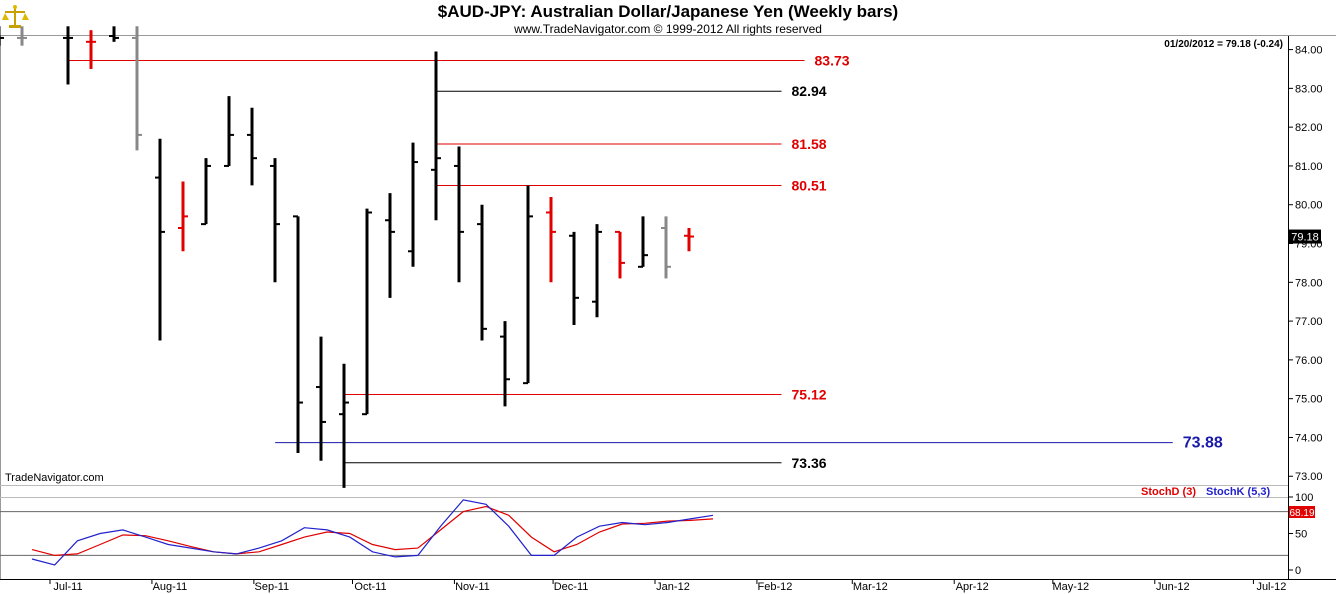 Image resolution: width=1336 pixels, height=594 pixels. What do you see at coordinates (809, 91) in the screenshot?
I see `level-label: 82.94` at bounding box center [809, 91].